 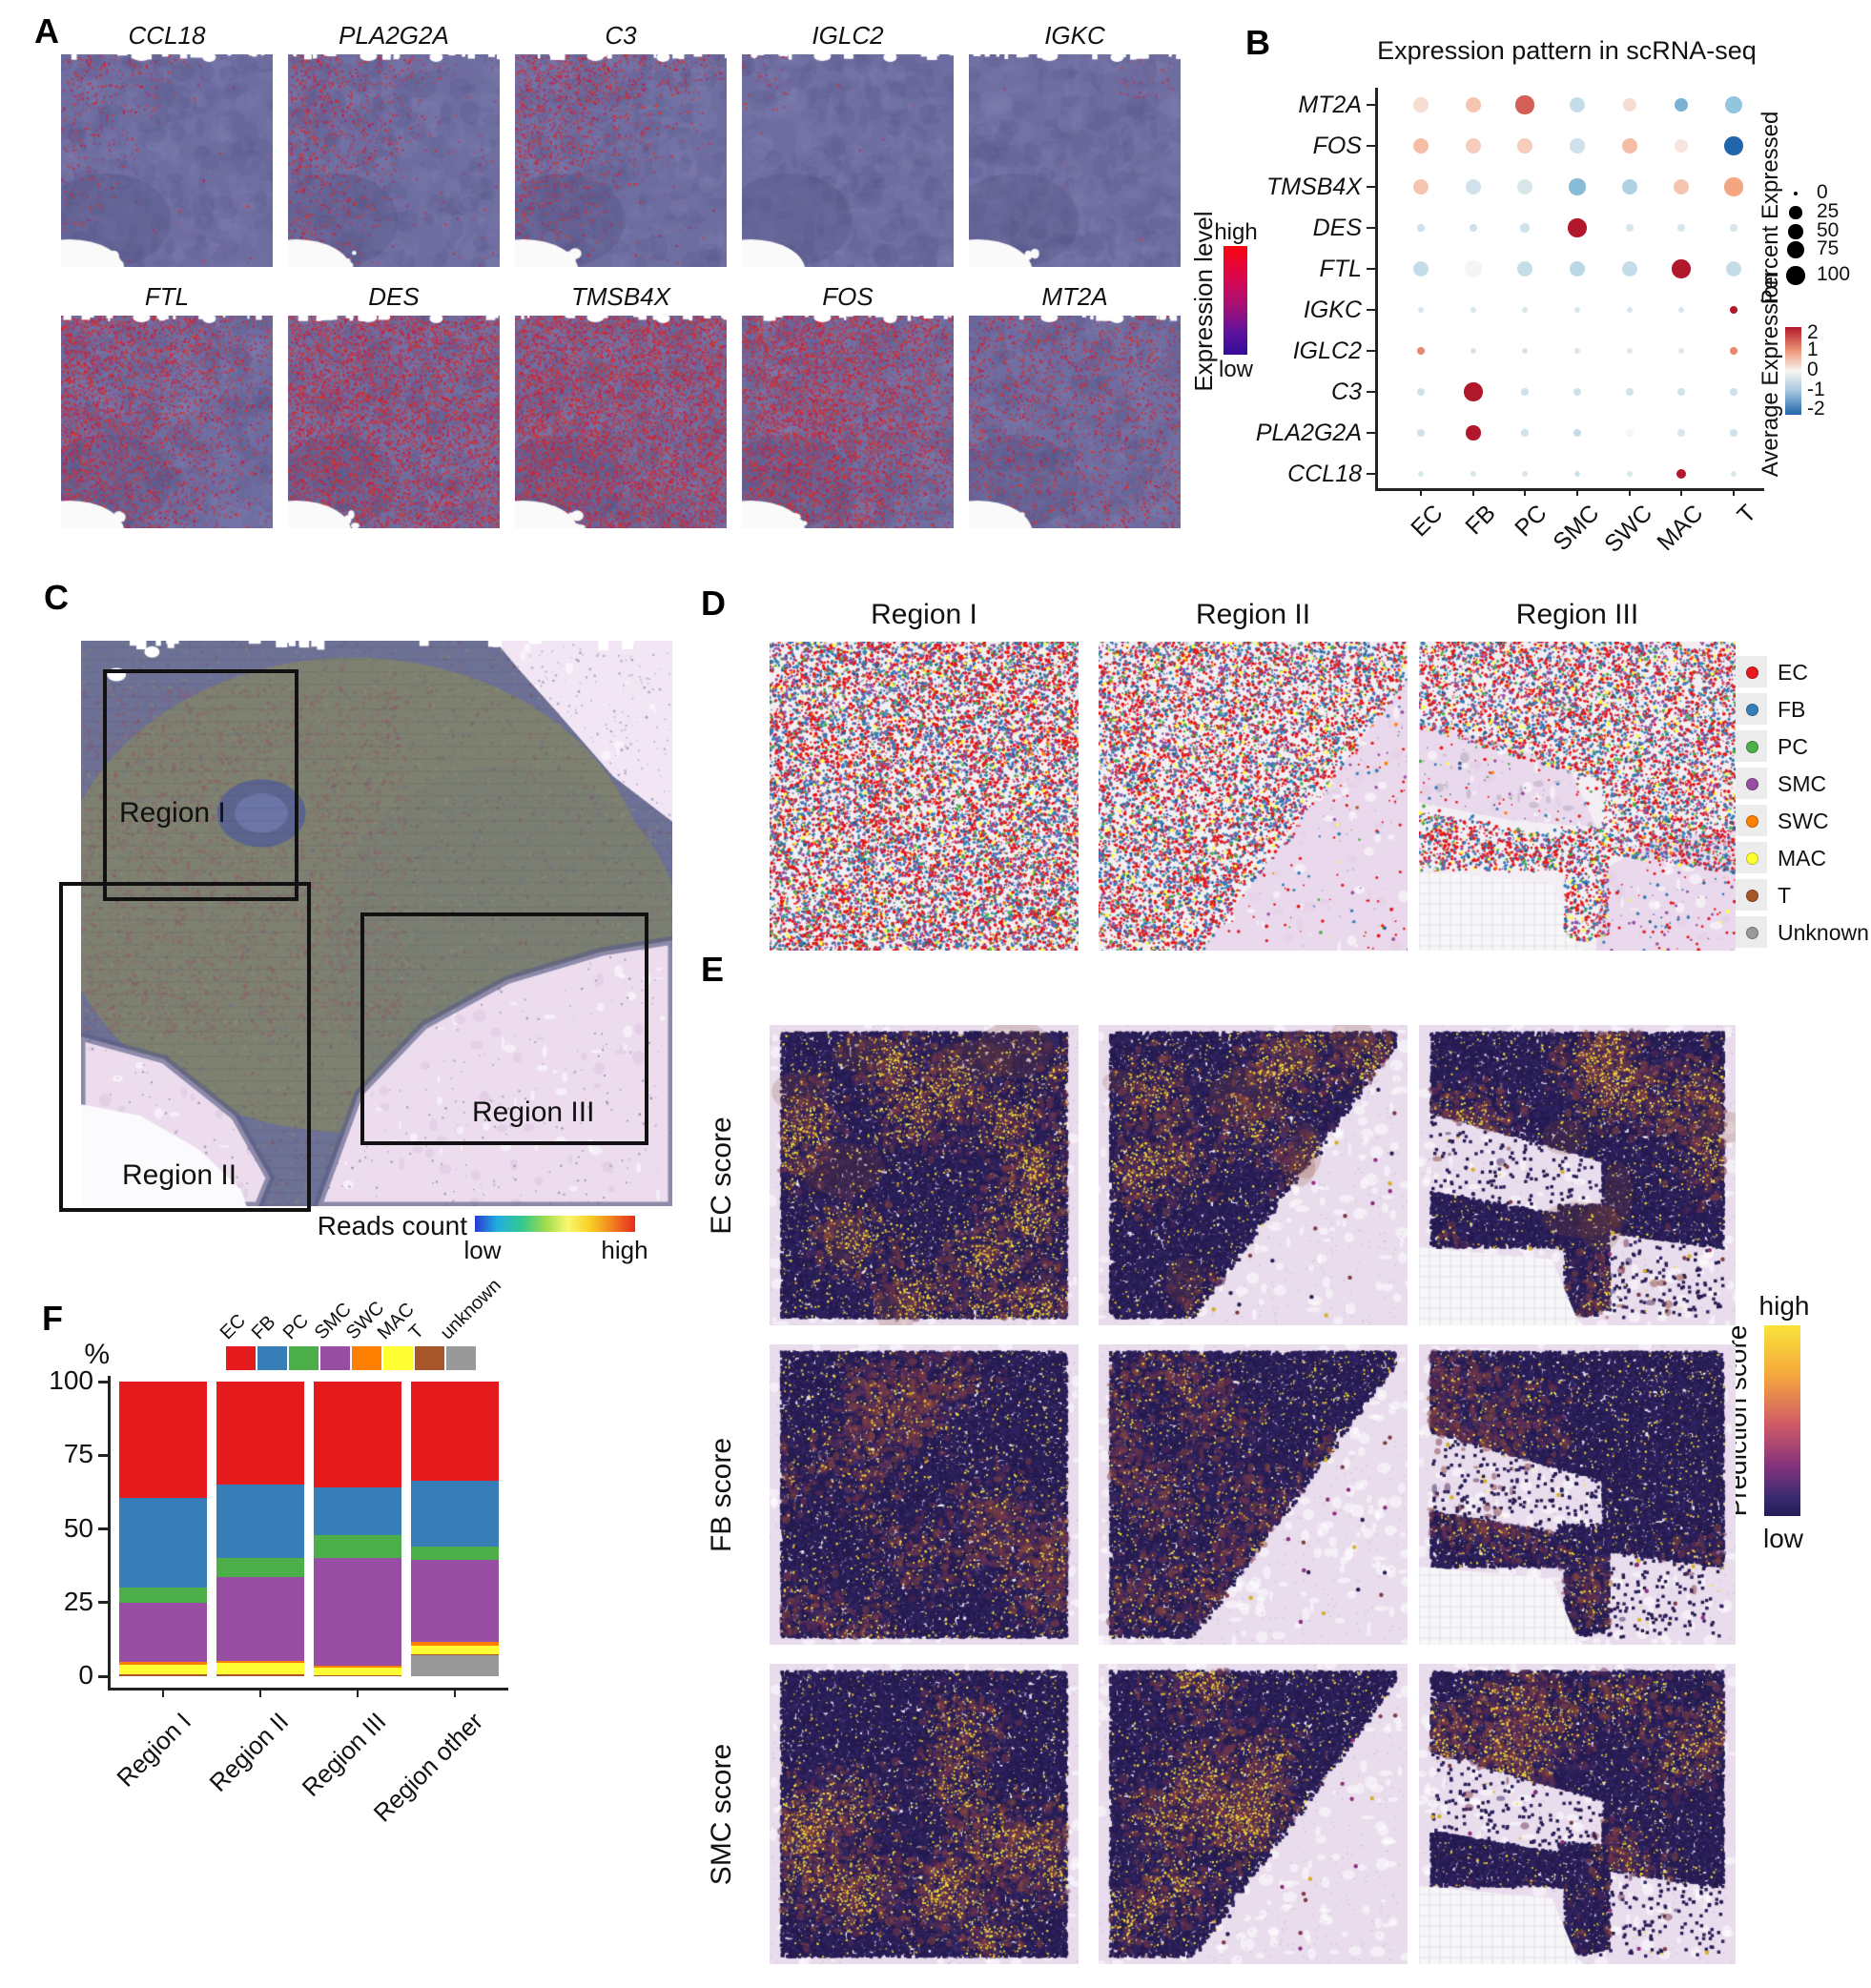 What do you see at coordinates (1577, 433) in the screenshot?
I see `dotplot-dot-PLA2G2A-SMC` at bounding box center [1577, 433].